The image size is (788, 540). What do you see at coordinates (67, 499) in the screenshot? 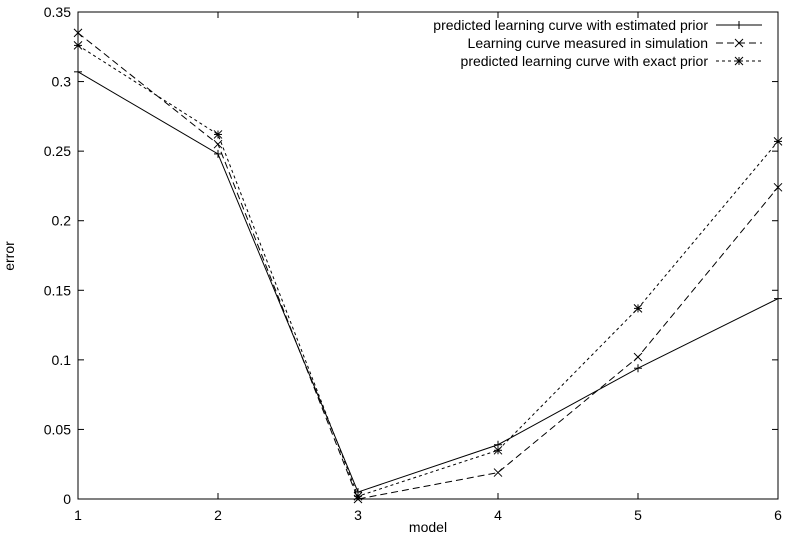
I see `y-tick-label: 0` at bounding box center [67, 499].